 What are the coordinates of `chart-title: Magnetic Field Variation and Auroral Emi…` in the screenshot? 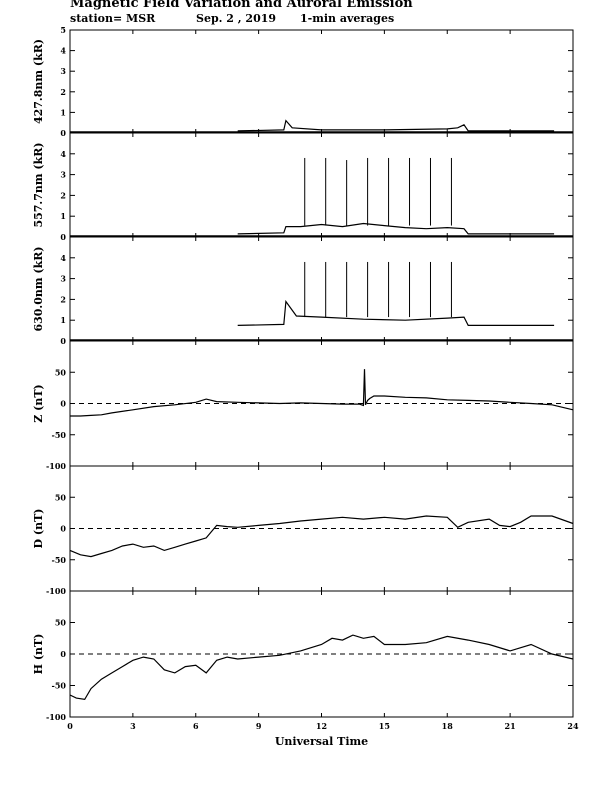 It's located at (241, 5).